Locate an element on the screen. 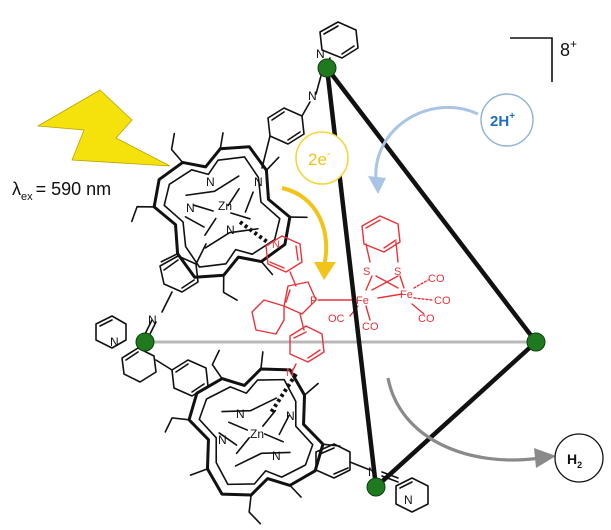 This screenshot has width=611, height=530. catalyst-phosphole-p: P is located at coordinates (313, 301).